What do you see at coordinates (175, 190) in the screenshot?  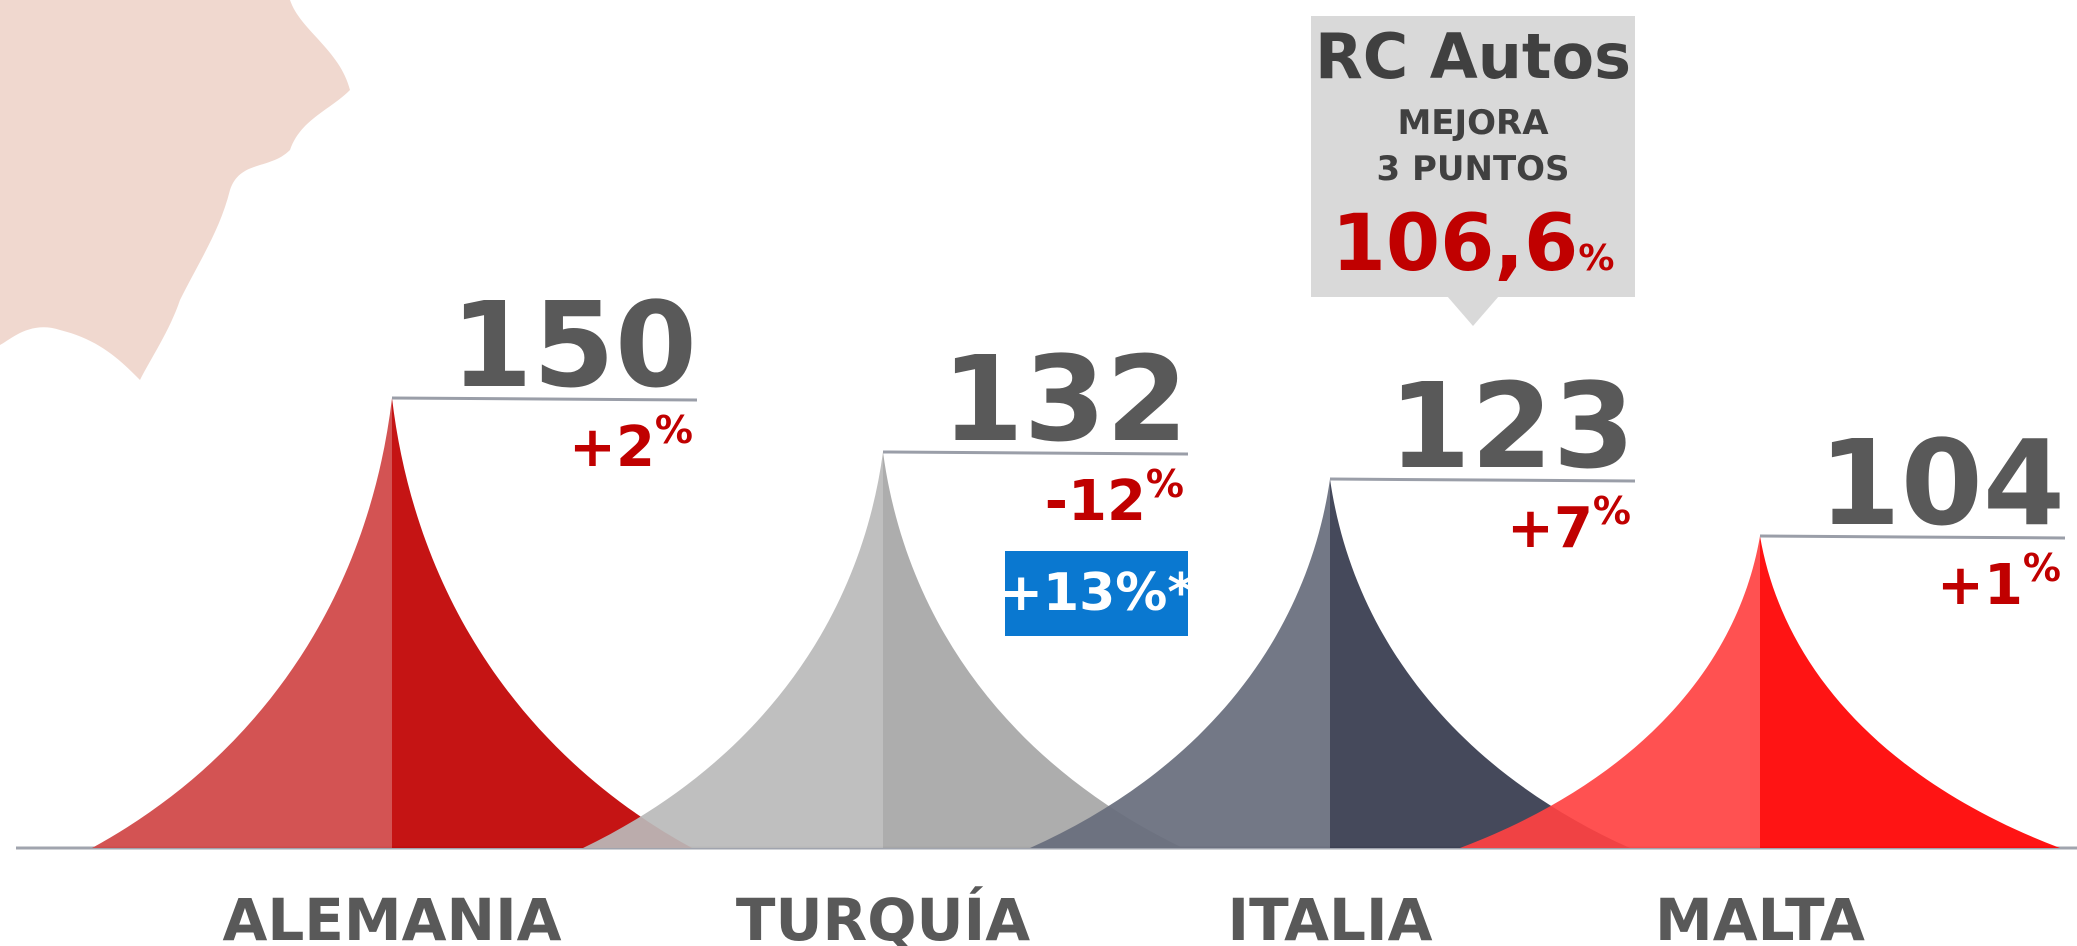 I see `map-background` at bounding box center [175, 190].